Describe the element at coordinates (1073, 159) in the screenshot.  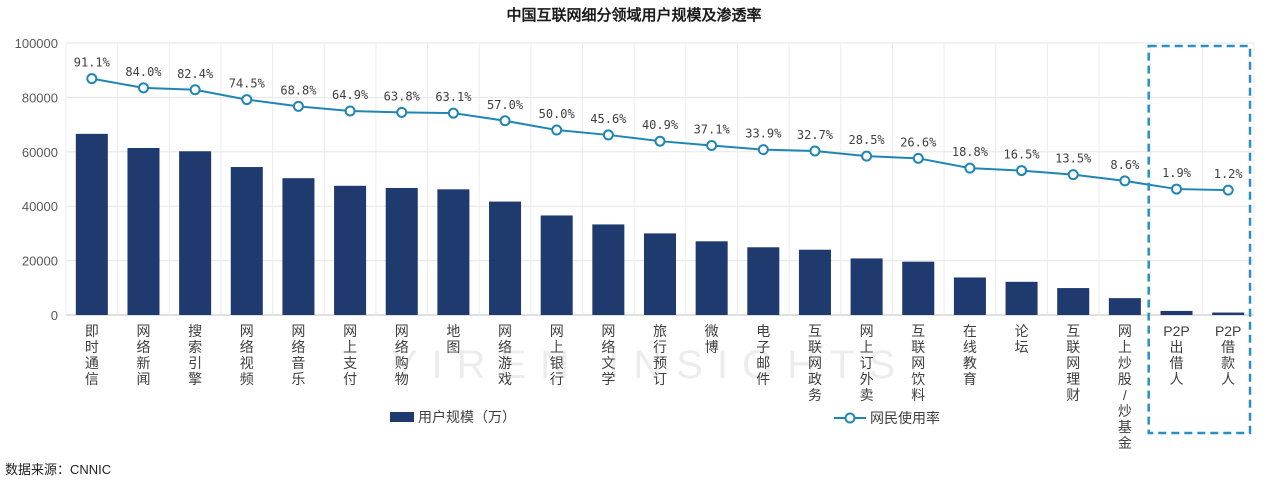
I see `data-label: 13.5%` at that location.